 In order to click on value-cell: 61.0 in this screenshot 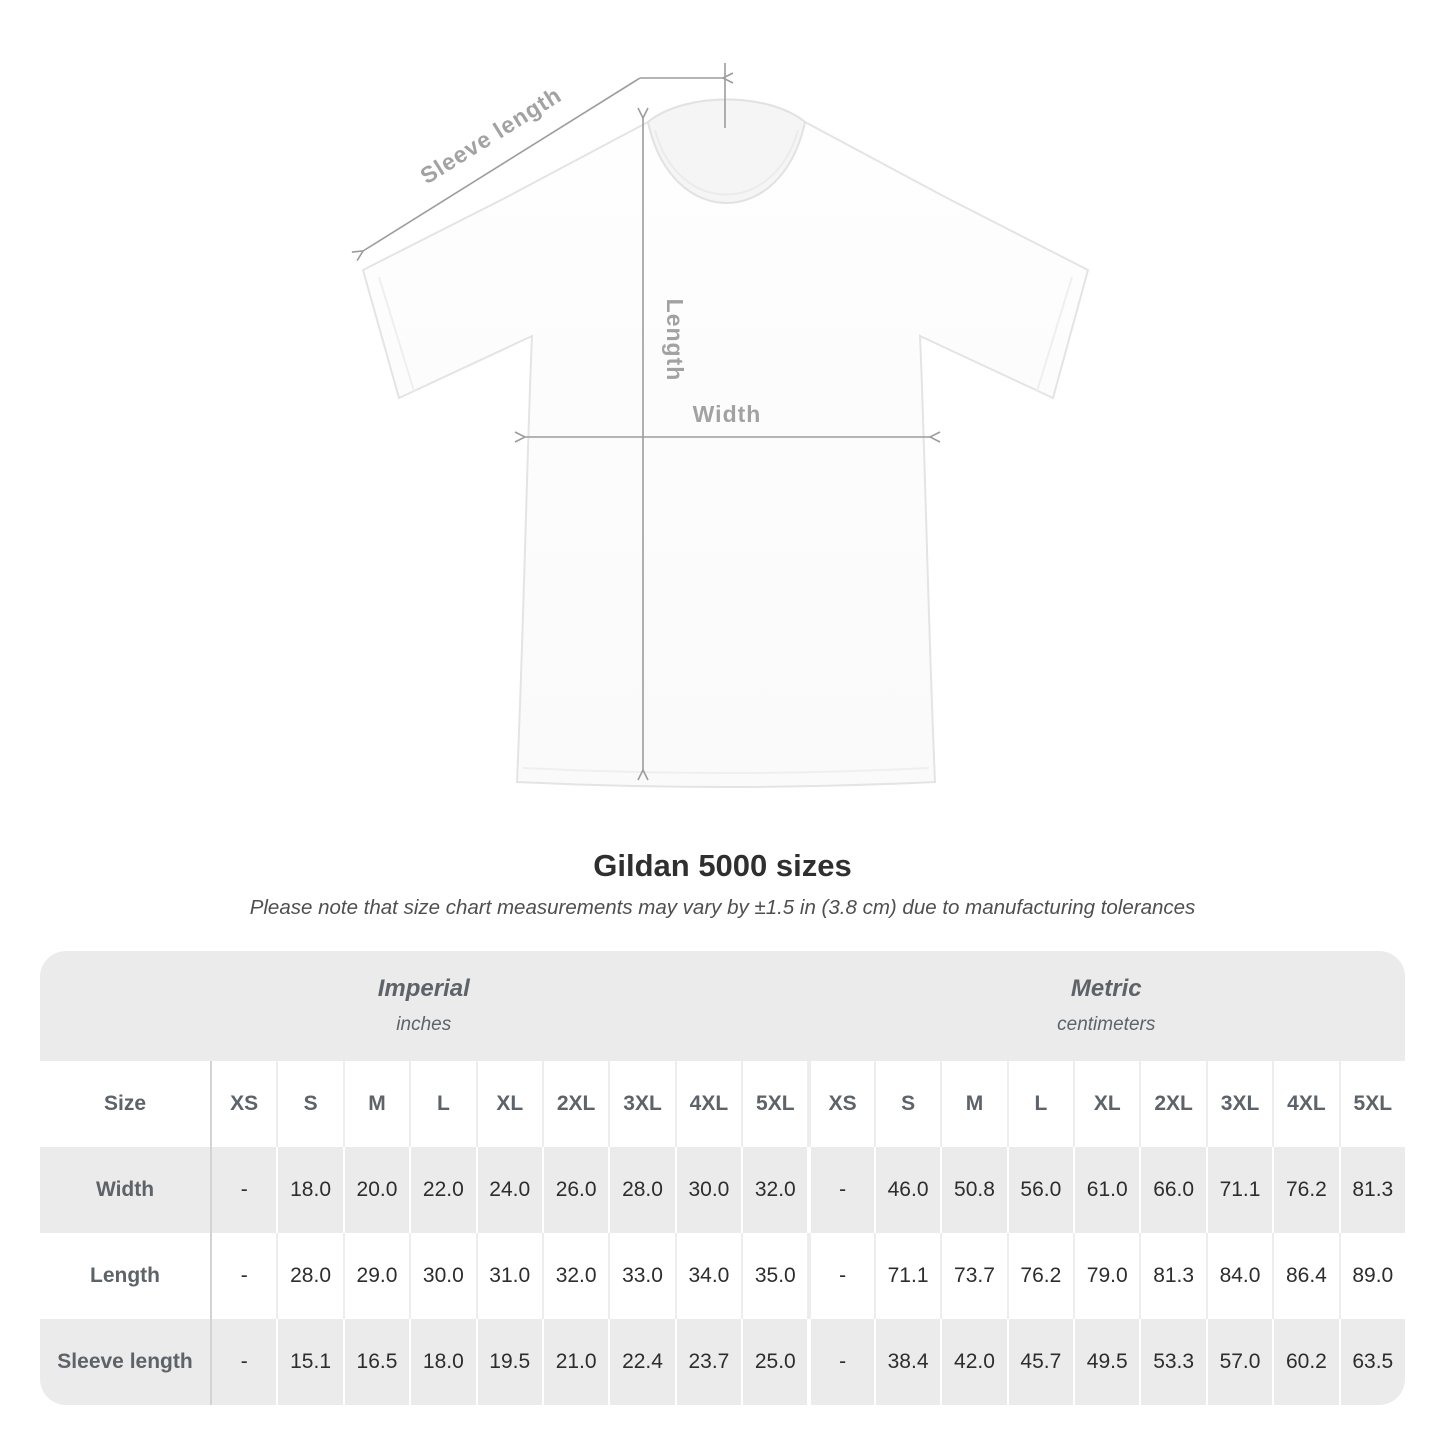, I will do `click(1106, 1190)`.